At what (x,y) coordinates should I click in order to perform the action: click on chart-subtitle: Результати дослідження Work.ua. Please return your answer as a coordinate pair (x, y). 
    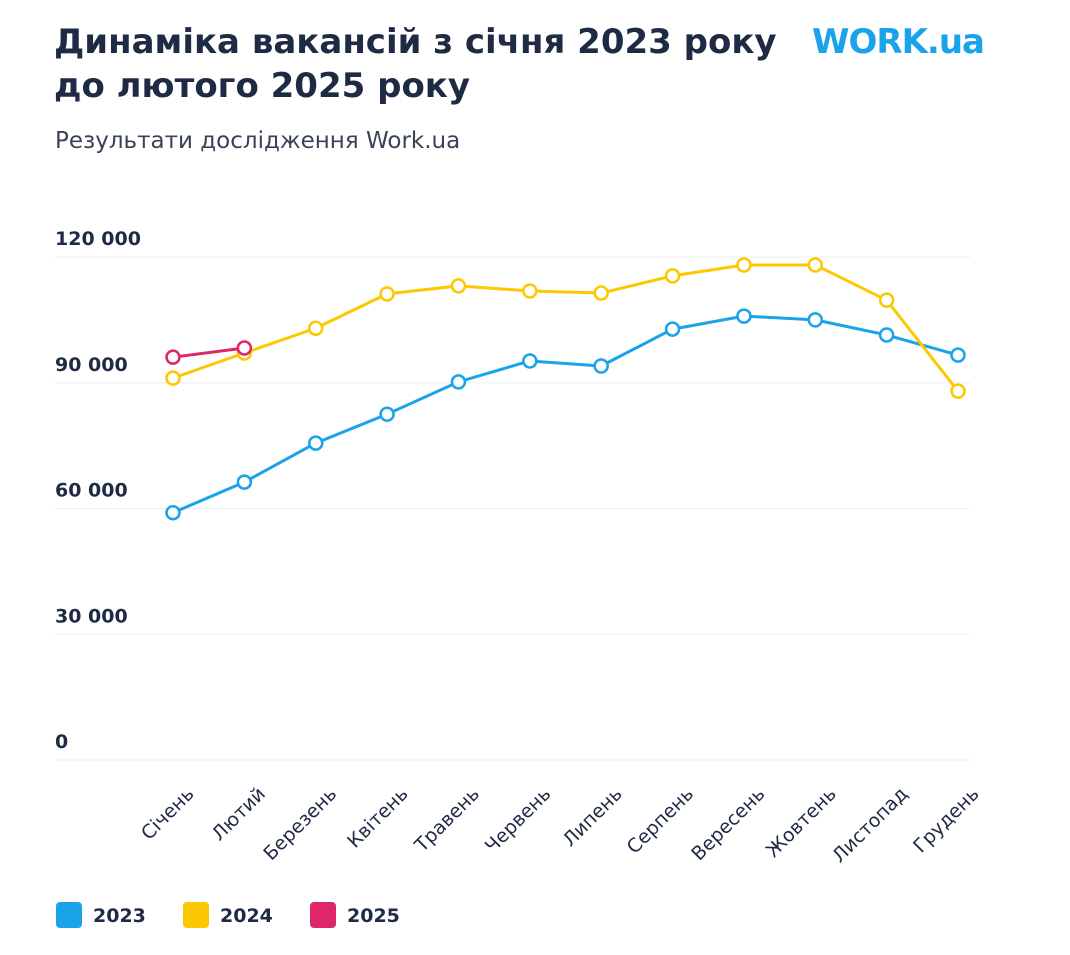
    Looking at the image, I should click on (258, 141).